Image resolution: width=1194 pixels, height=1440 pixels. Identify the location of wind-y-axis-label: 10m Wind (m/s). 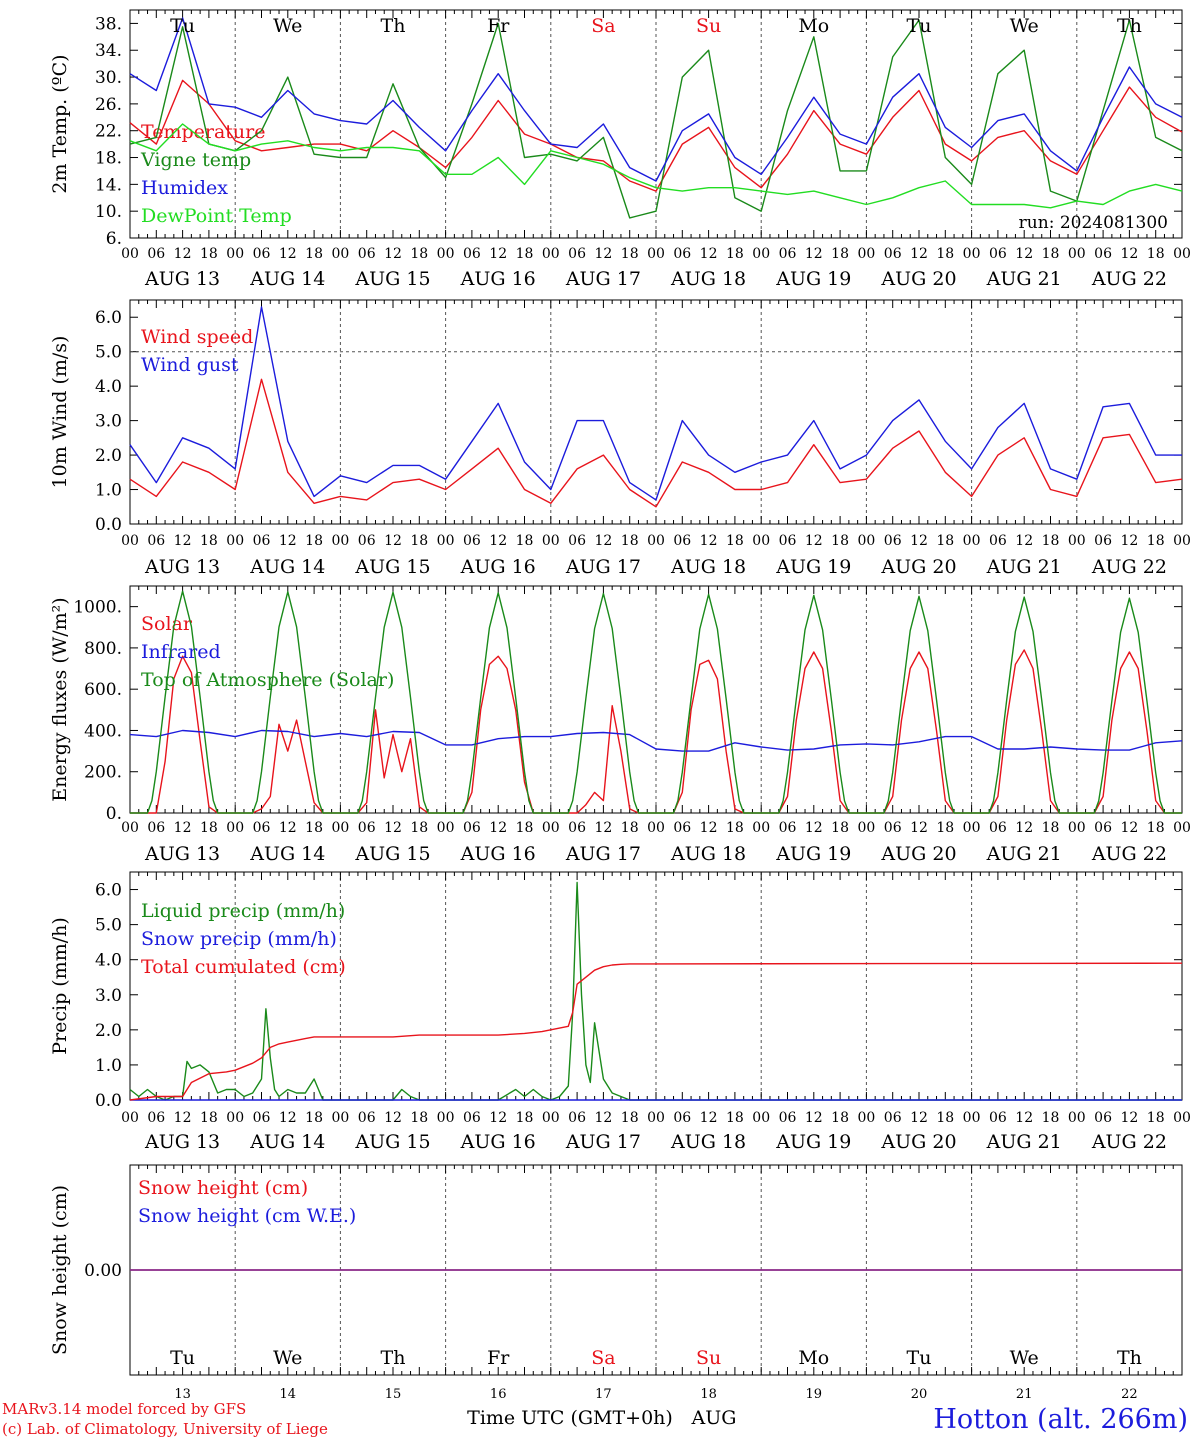
(60, 412).